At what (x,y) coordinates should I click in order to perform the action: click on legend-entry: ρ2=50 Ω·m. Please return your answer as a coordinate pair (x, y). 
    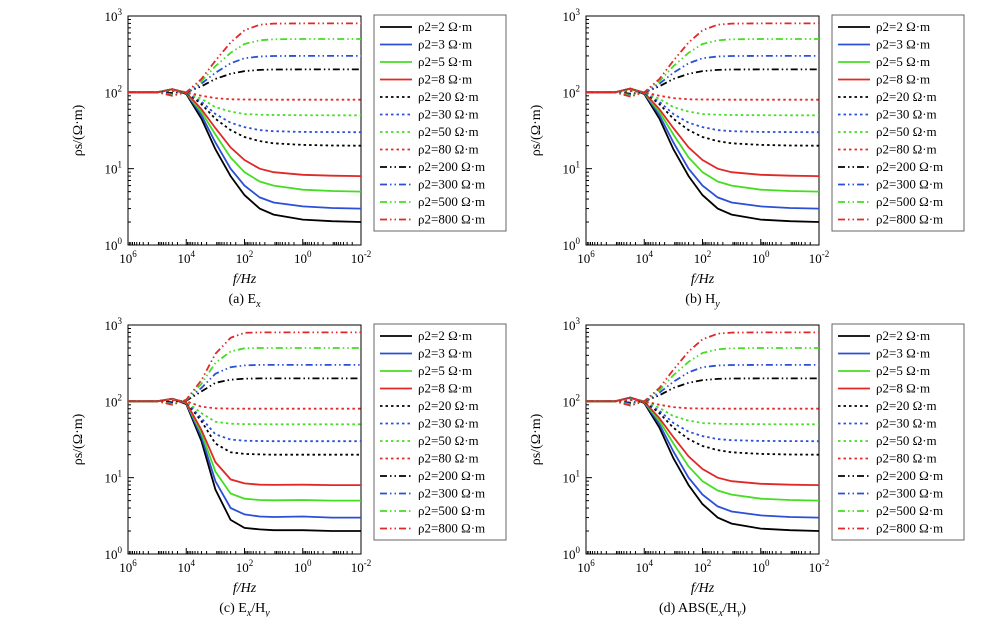
    Looking at the image, I should click on (906, 131).